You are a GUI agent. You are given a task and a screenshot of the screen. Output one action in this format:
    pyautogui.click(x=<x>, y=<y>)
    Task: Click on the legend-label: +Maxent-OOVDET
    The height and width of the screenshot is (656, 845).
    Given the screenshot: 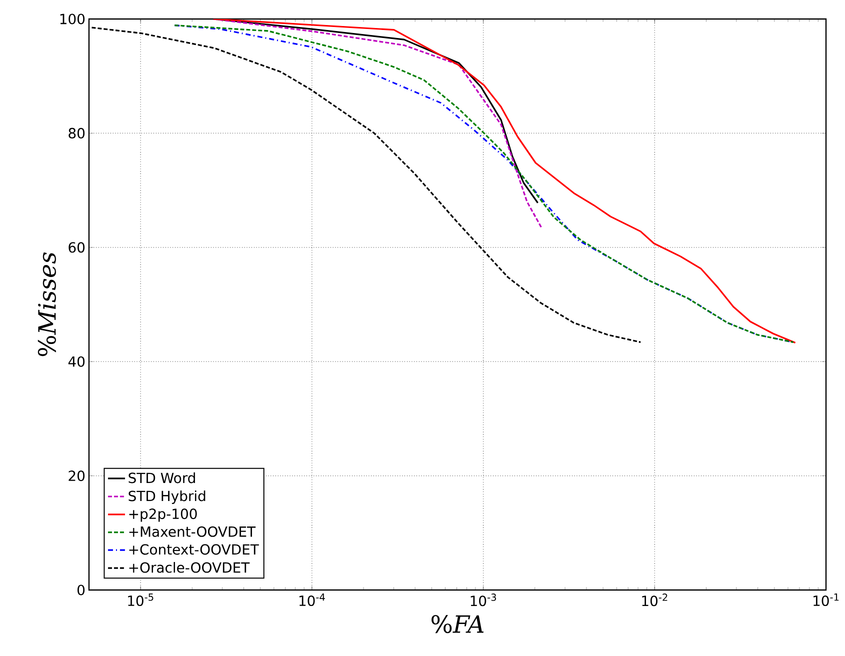 What is the action you would take?
    pyautogui.click(x=192, y=531)
    